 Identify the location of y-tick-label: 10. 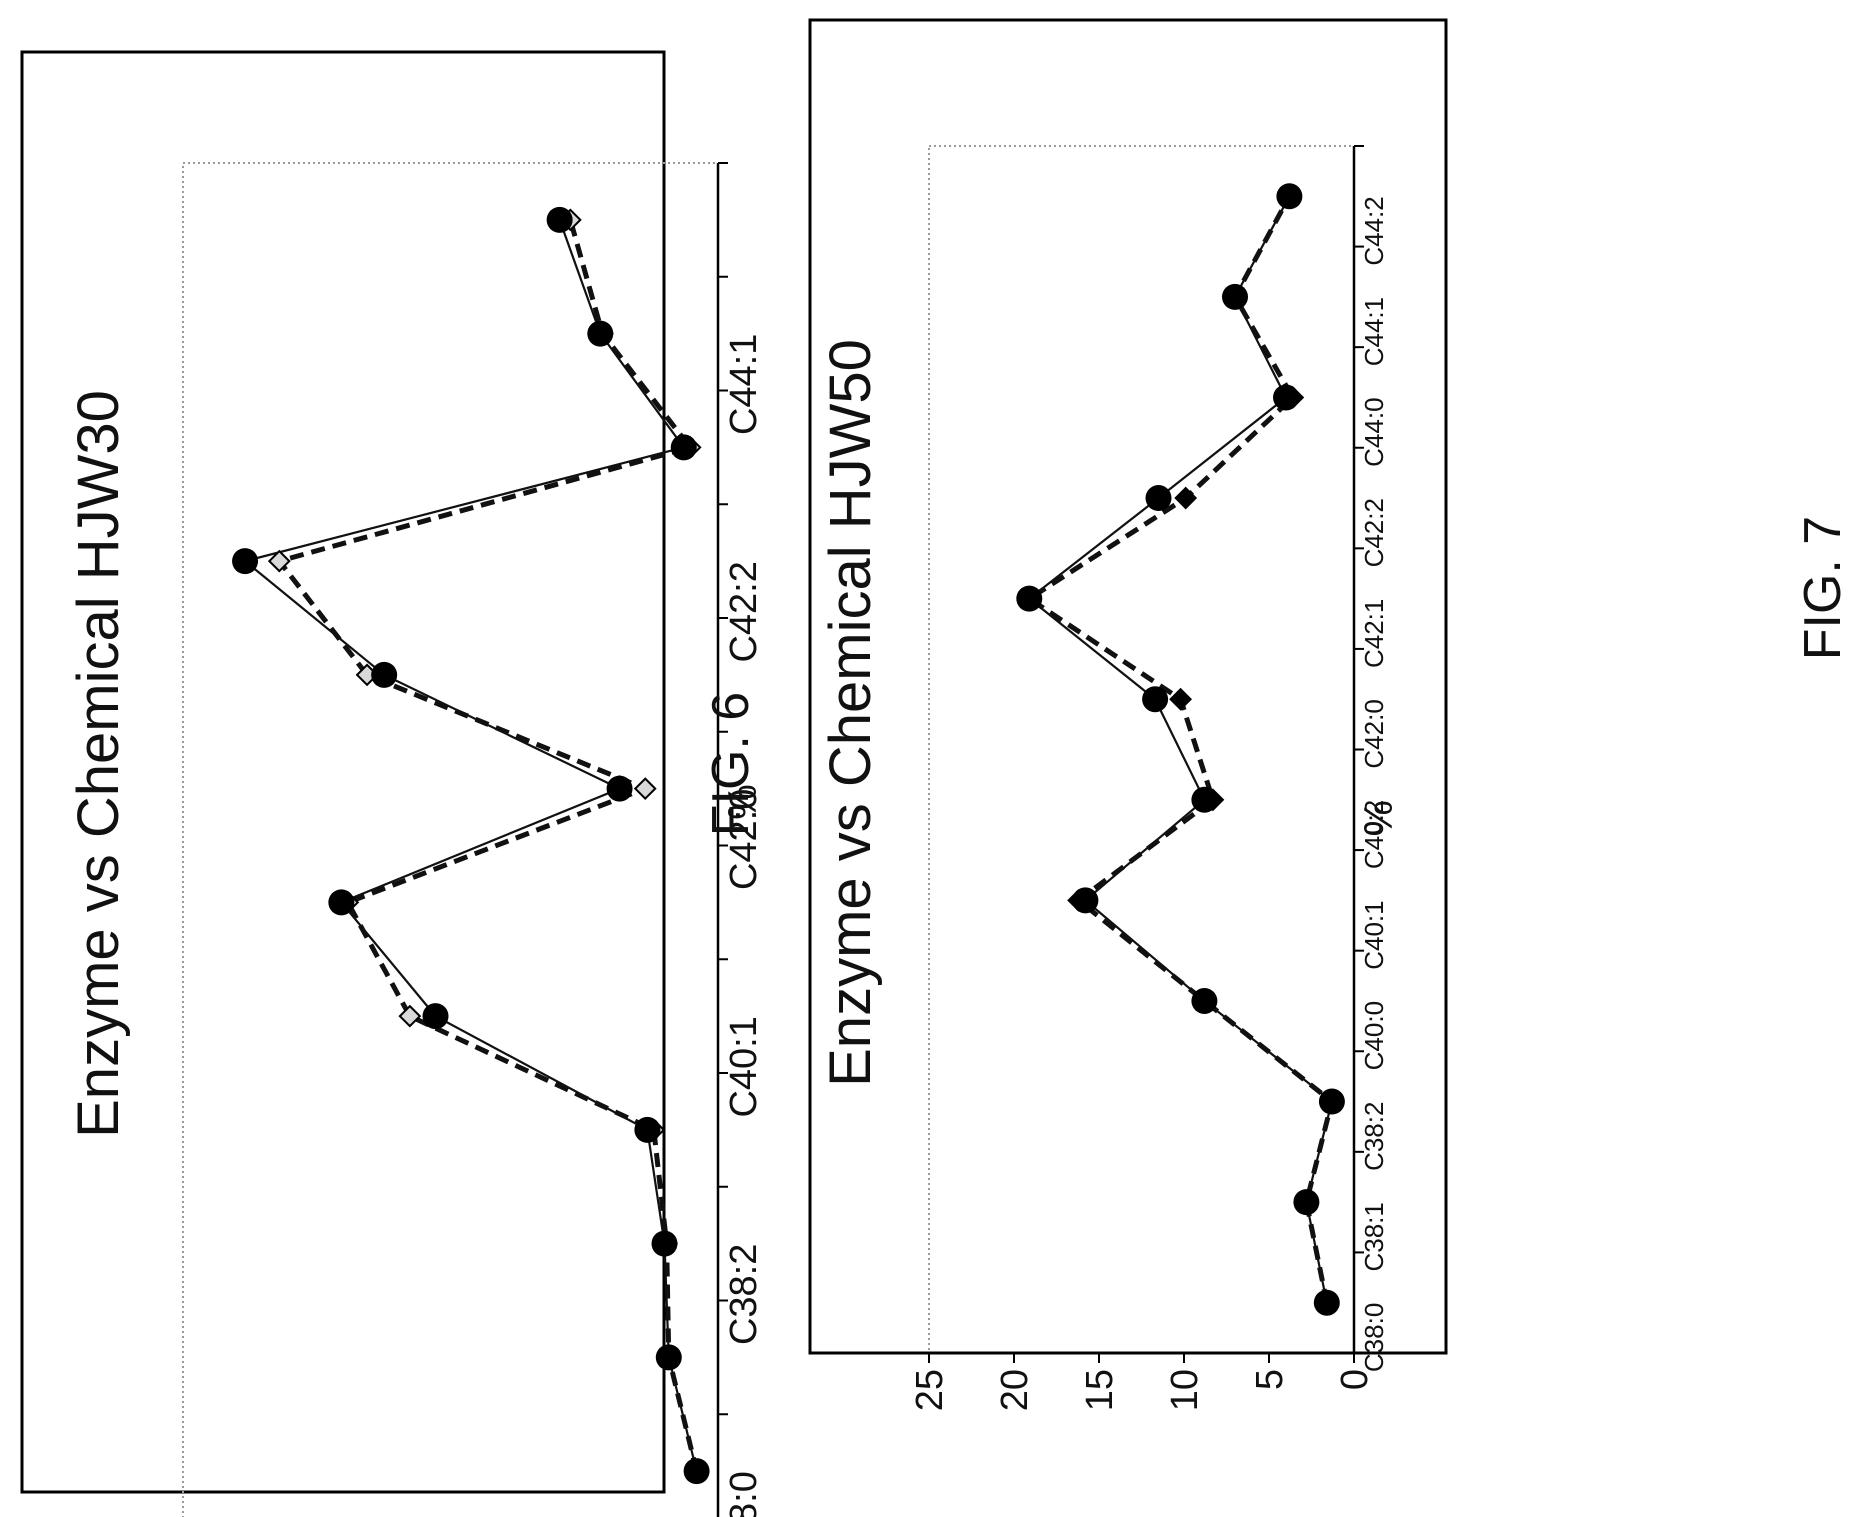
(1185, 1390).